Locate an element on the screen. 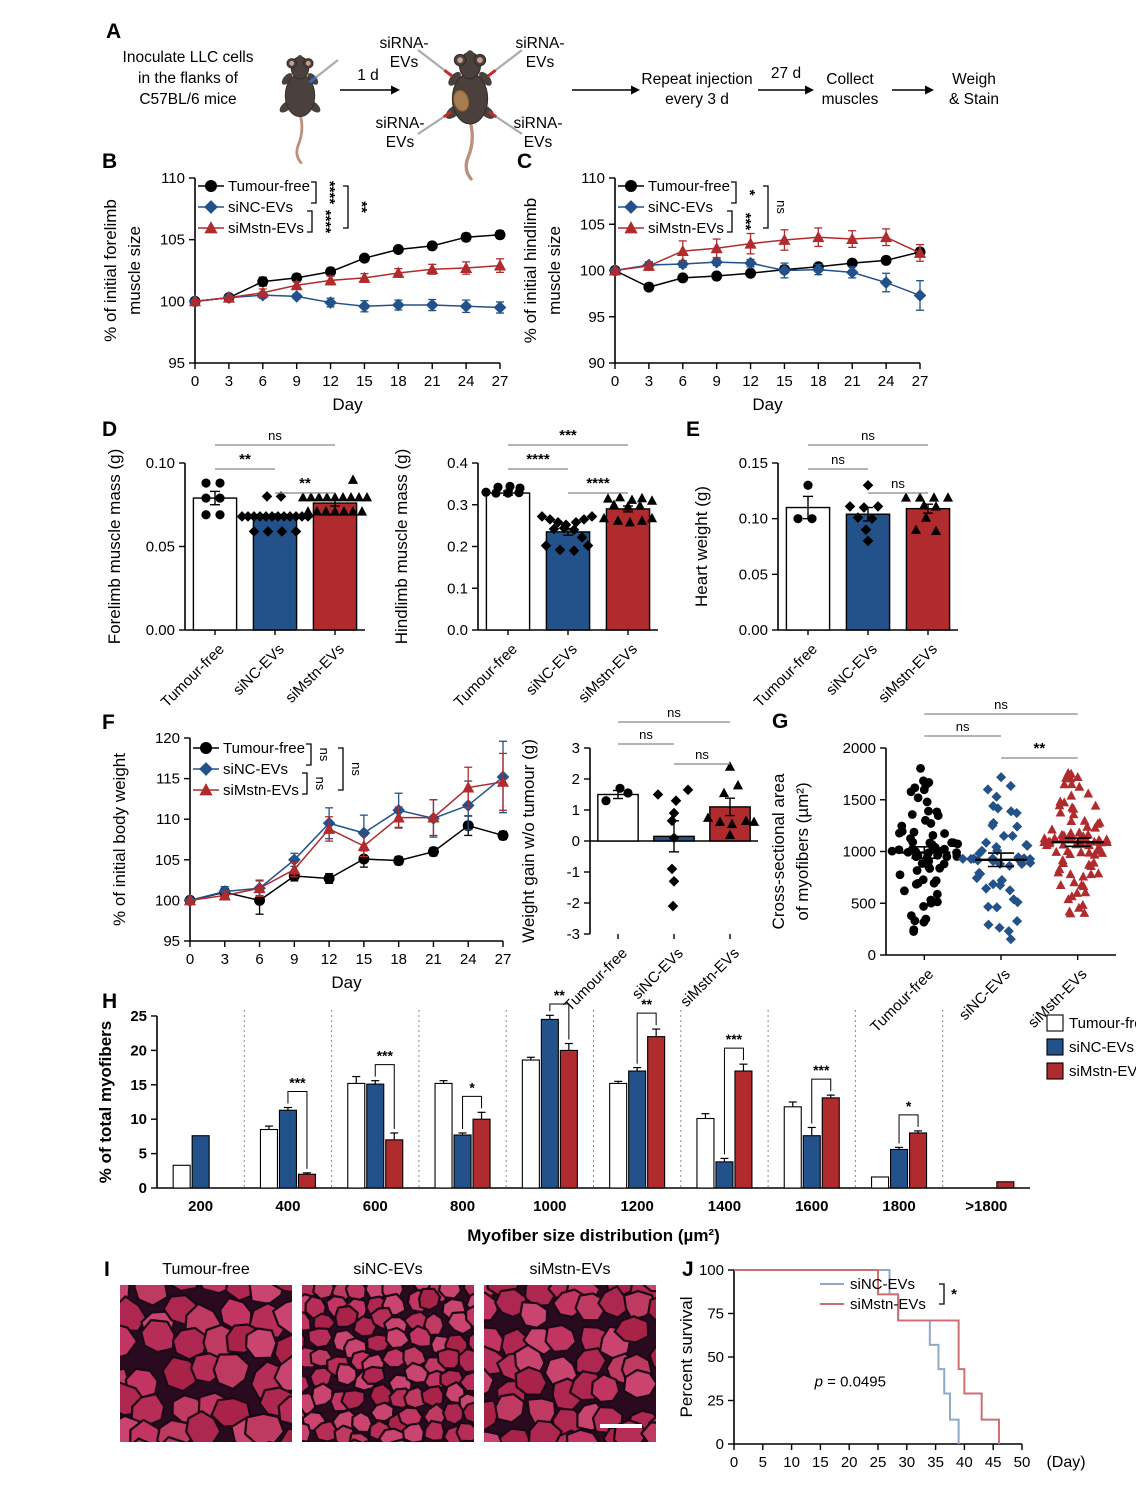 The width and height of the screenshot is (1136, 1500). svg-text: muscle size is located at coordinates (134, 270).